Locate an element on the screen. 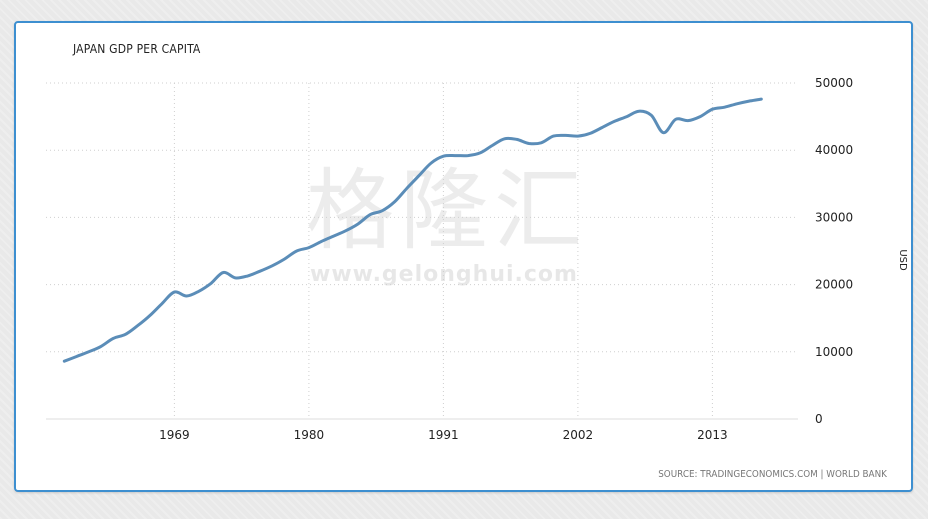 The height and width of the screenshot is (519, 928). y-tick-label: 20000 is located at coordinates (834, 285).